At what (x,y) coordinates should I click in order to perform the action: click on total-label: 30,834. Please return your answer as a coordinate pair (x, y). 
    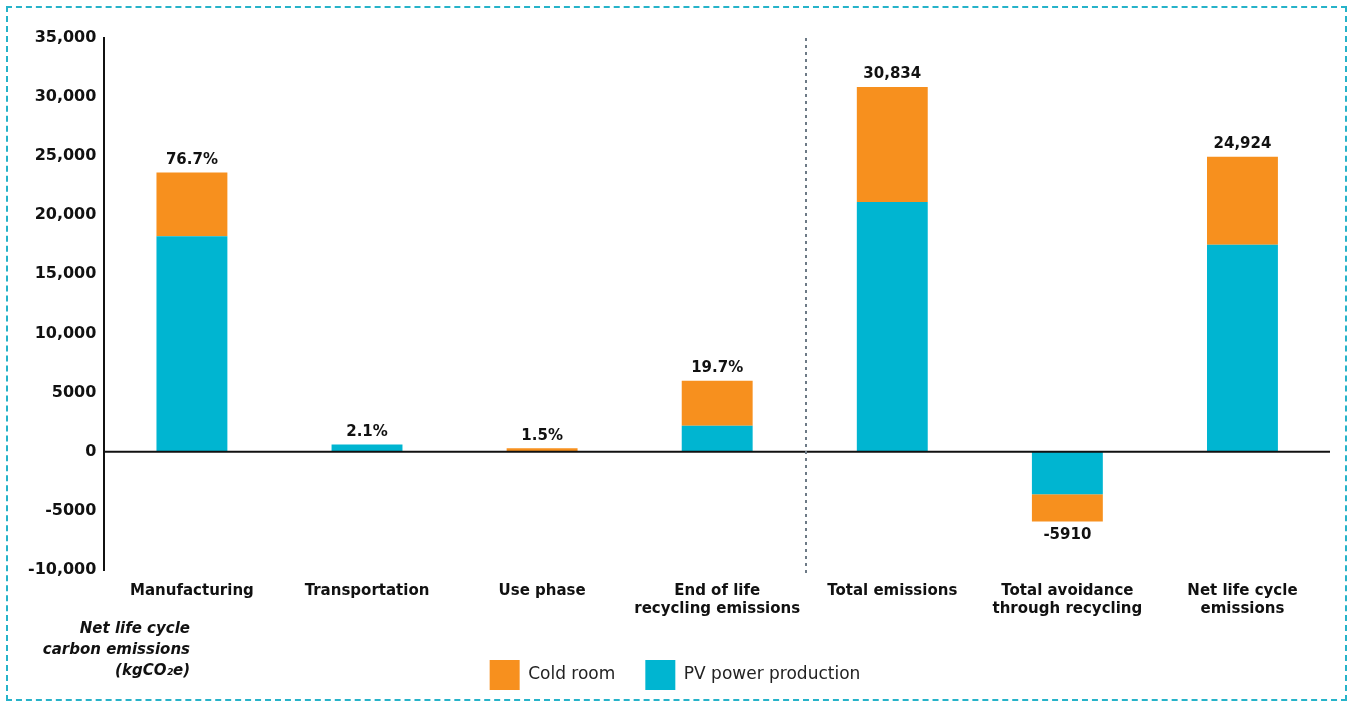
    Looking at the image, I should click on (892, 73).